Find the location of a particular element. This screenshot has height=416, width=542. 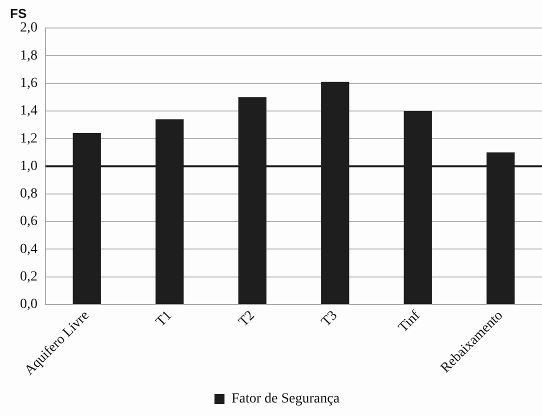

y-tick-label: 0,2 is located at coordinates (29, 276).